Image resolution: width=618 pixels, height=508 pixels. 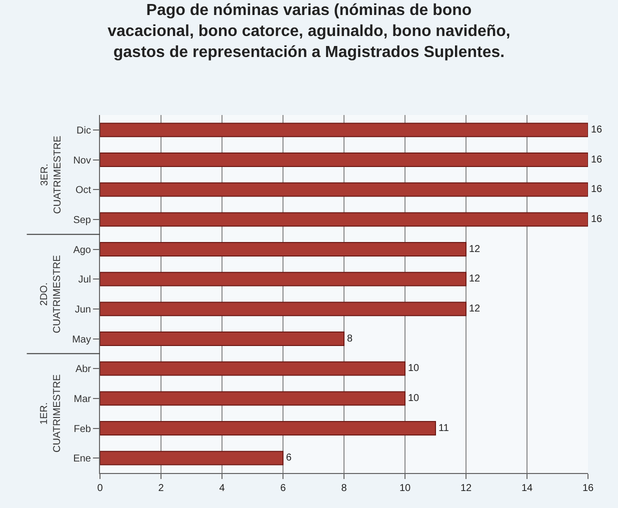 What do you see at coordinates (350, 338) in the screenshot?
I see `data-label: 8` at bounding box center [350, 338].